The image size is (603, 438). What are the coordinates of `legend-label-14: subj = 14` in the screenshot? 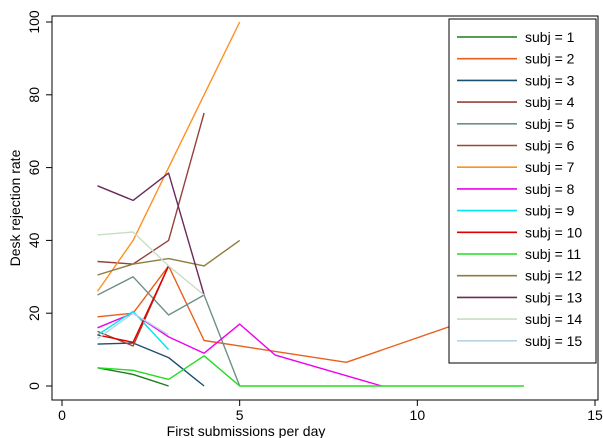 It's located at (553, 319).